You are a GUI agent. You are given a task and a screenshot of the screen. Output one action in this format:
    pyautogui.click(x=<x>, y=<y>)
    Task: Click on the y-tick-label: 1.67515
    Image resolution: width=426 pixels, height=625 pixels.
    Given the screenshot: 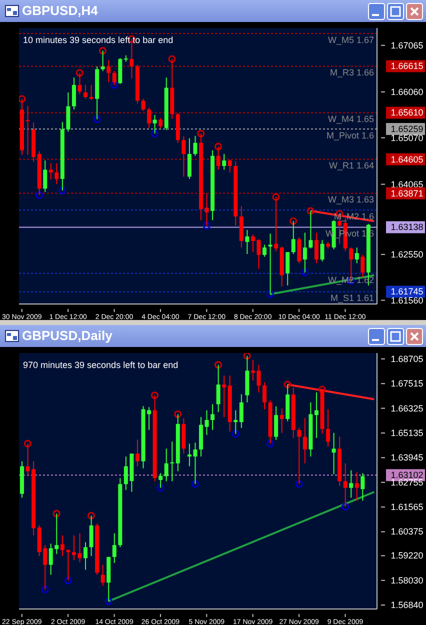 What is the action you would take?
    pyautogui.click(x=407, y=383)
    